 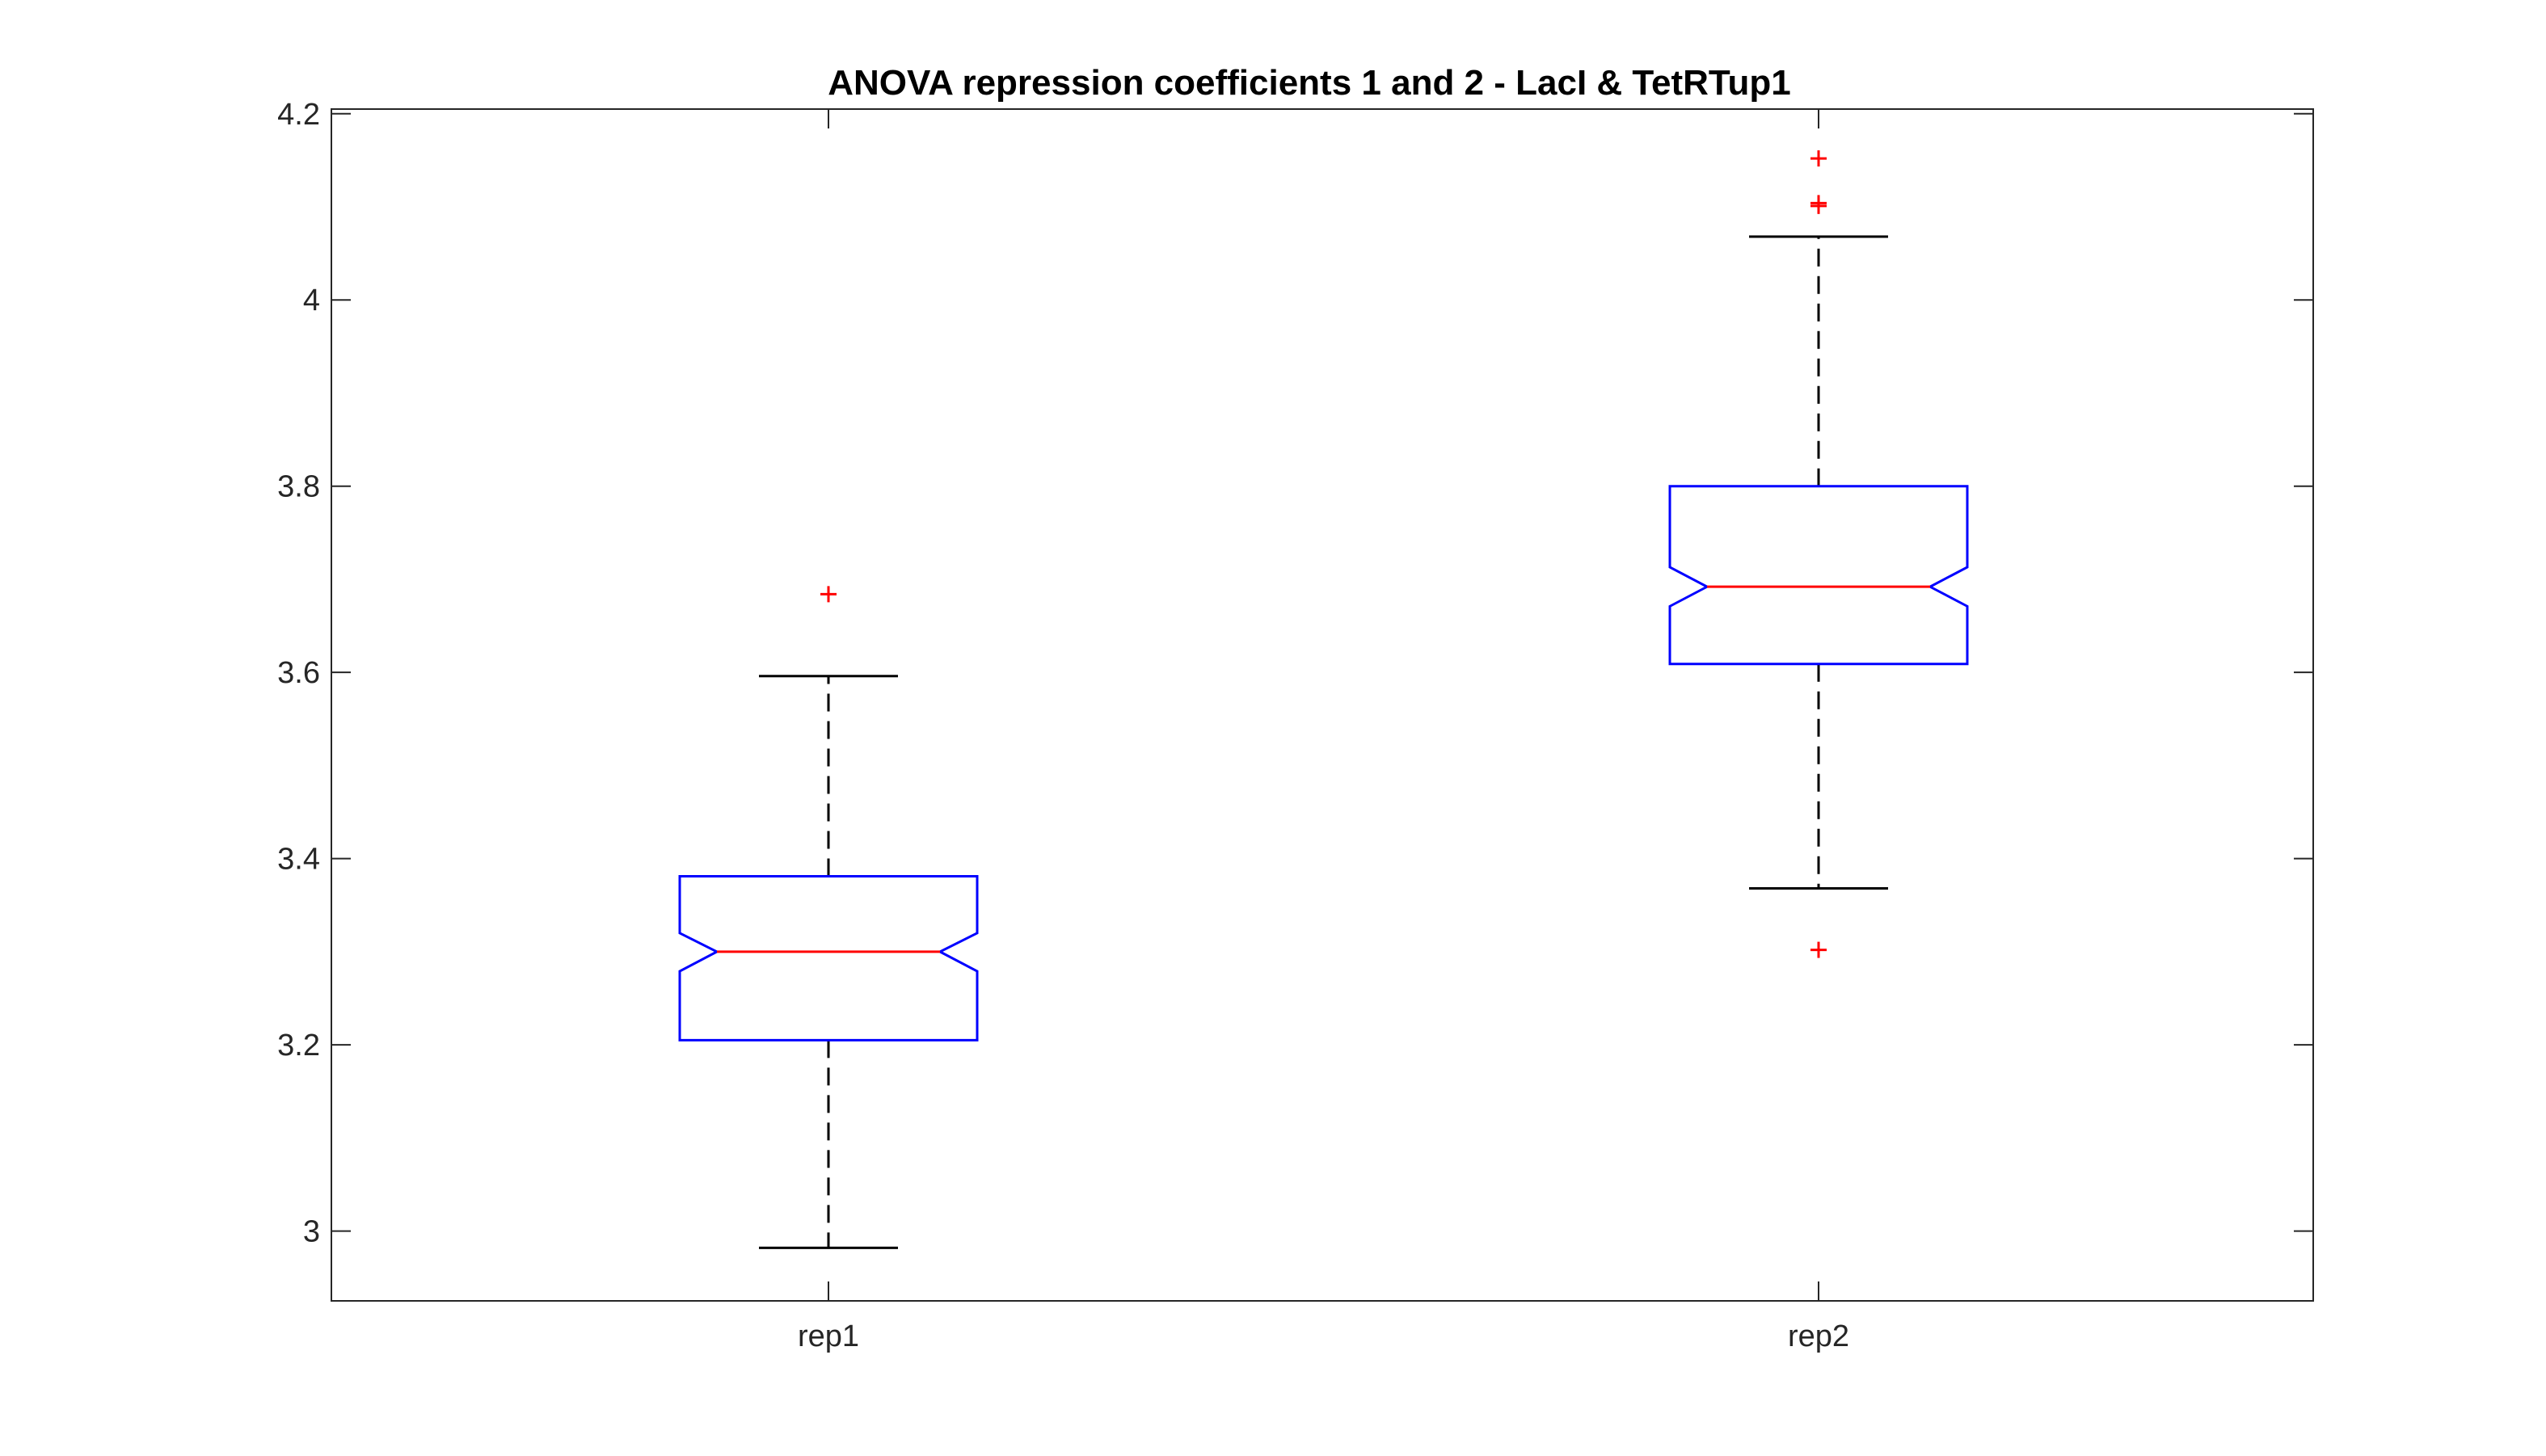 I want to click on box-rep1, so click(x=828, y=917).